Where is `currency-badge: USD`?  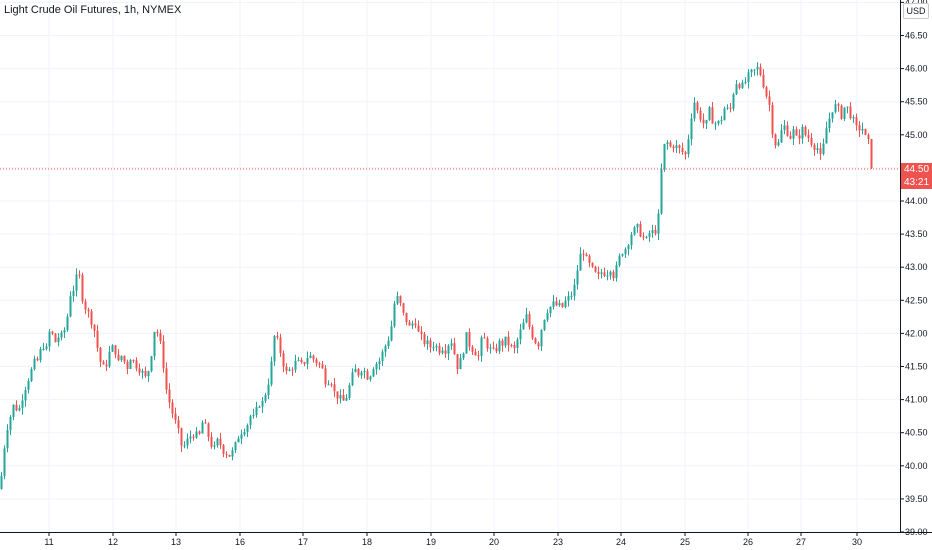
currency-badge: USD is located at coordinates (916, 11).